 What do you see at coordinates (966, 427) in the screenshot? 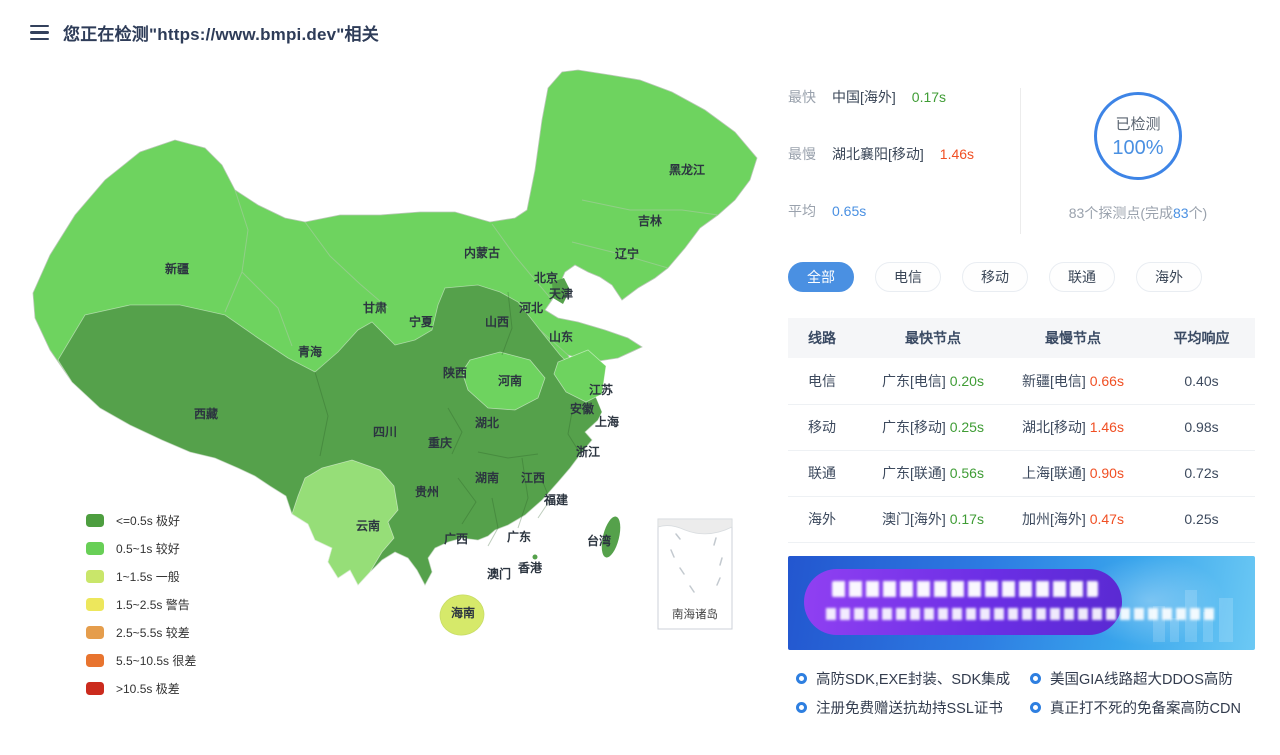
I see `fastest-time: 0.25s` at bounding box center [966, 427].